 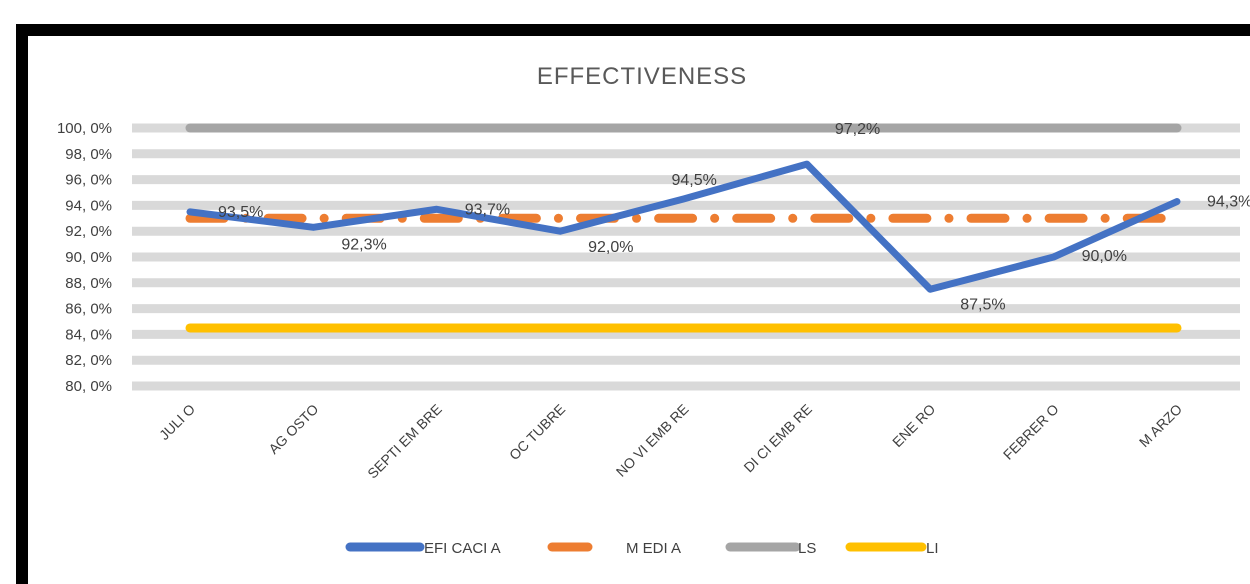 I want to click on x-tick-label: NO VI EMB RE, so click(x=652, y=440).